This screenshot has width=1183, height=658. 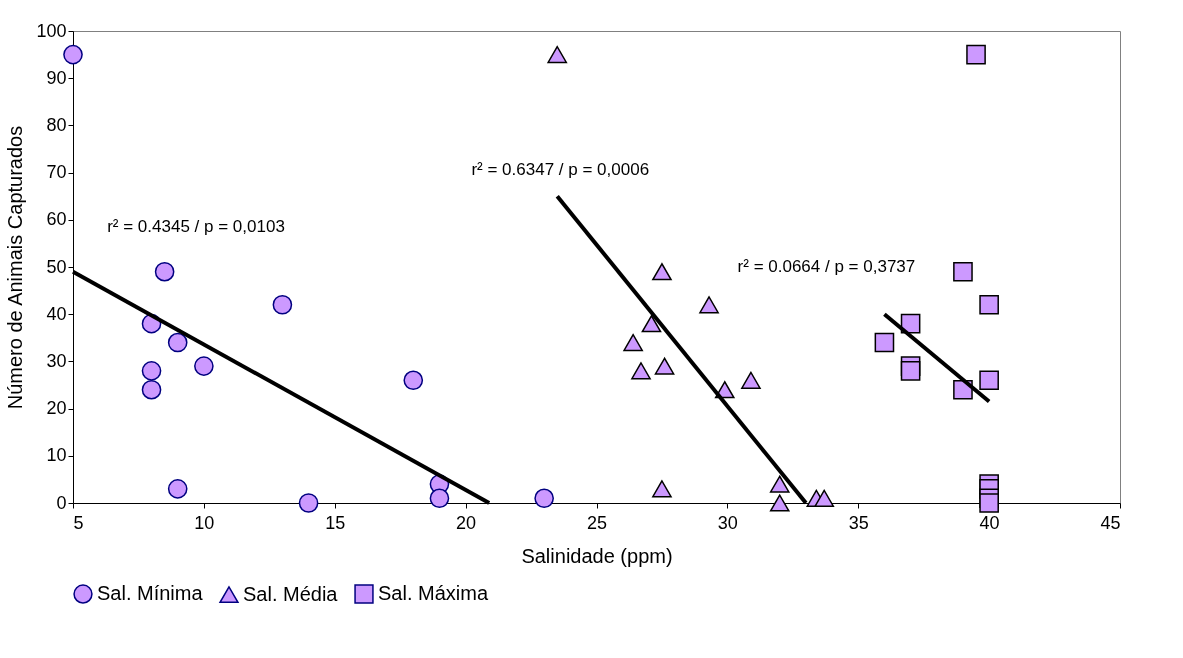 What do you see at coordinates (56, 266) in the screenshot?
I see `y-tick-label: 50` at bounding box center [56, 266].